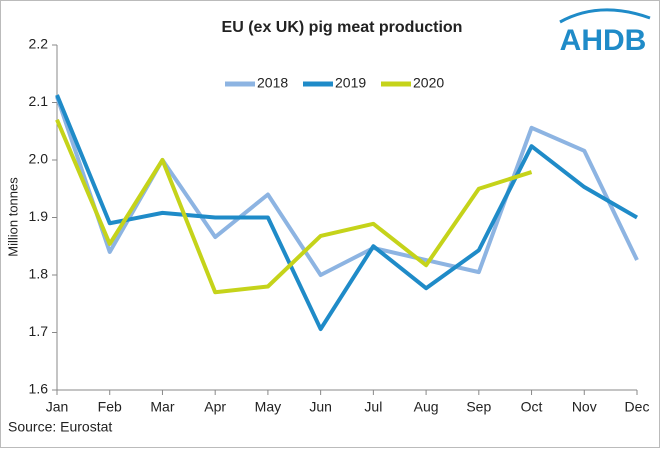  Describe the element at coordinates (39, 274) in the screenshot. I see `y-tick-label: 1.8` at that location.